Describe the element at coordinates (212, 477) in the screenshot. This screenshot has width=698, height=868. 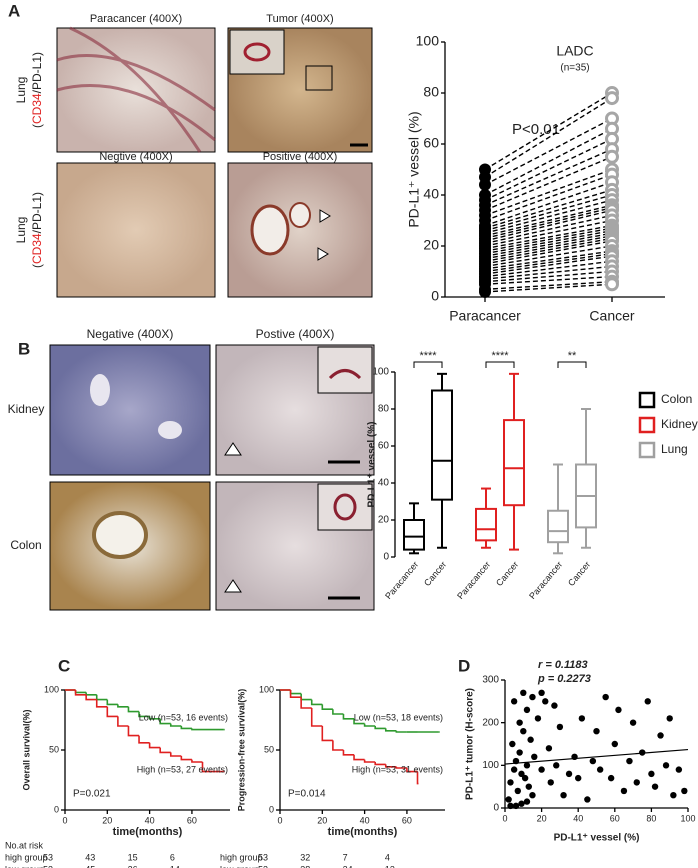
I see `micrographs-b` at that location.